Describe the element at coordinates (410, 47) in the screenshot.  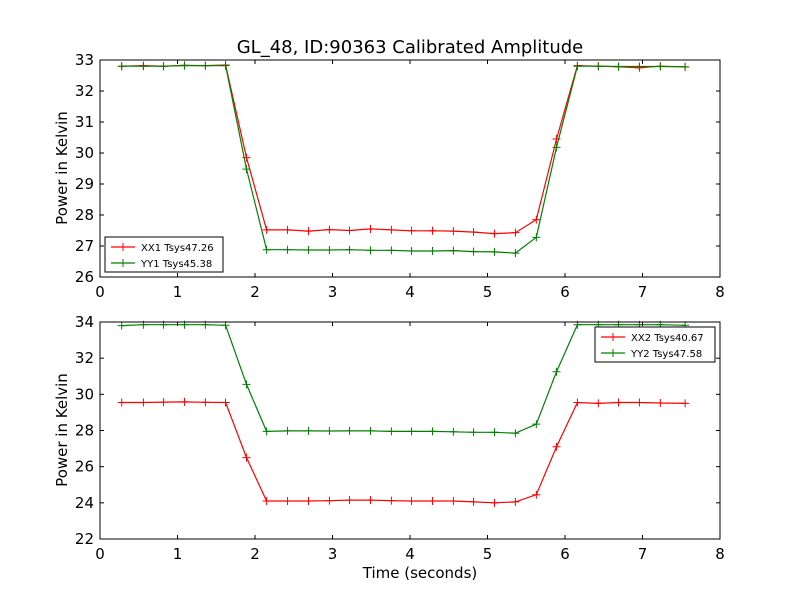
I see `chart-title: GL_48, ID:90363 Calibrated Amplitude` at that location.